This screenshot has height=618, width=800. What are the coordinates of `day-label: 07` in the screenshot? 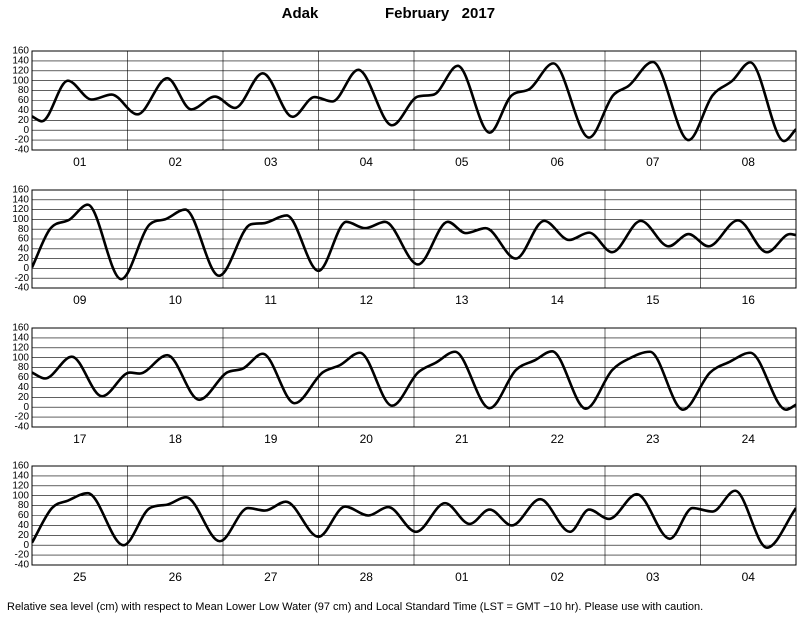 It's located at (653, 162).